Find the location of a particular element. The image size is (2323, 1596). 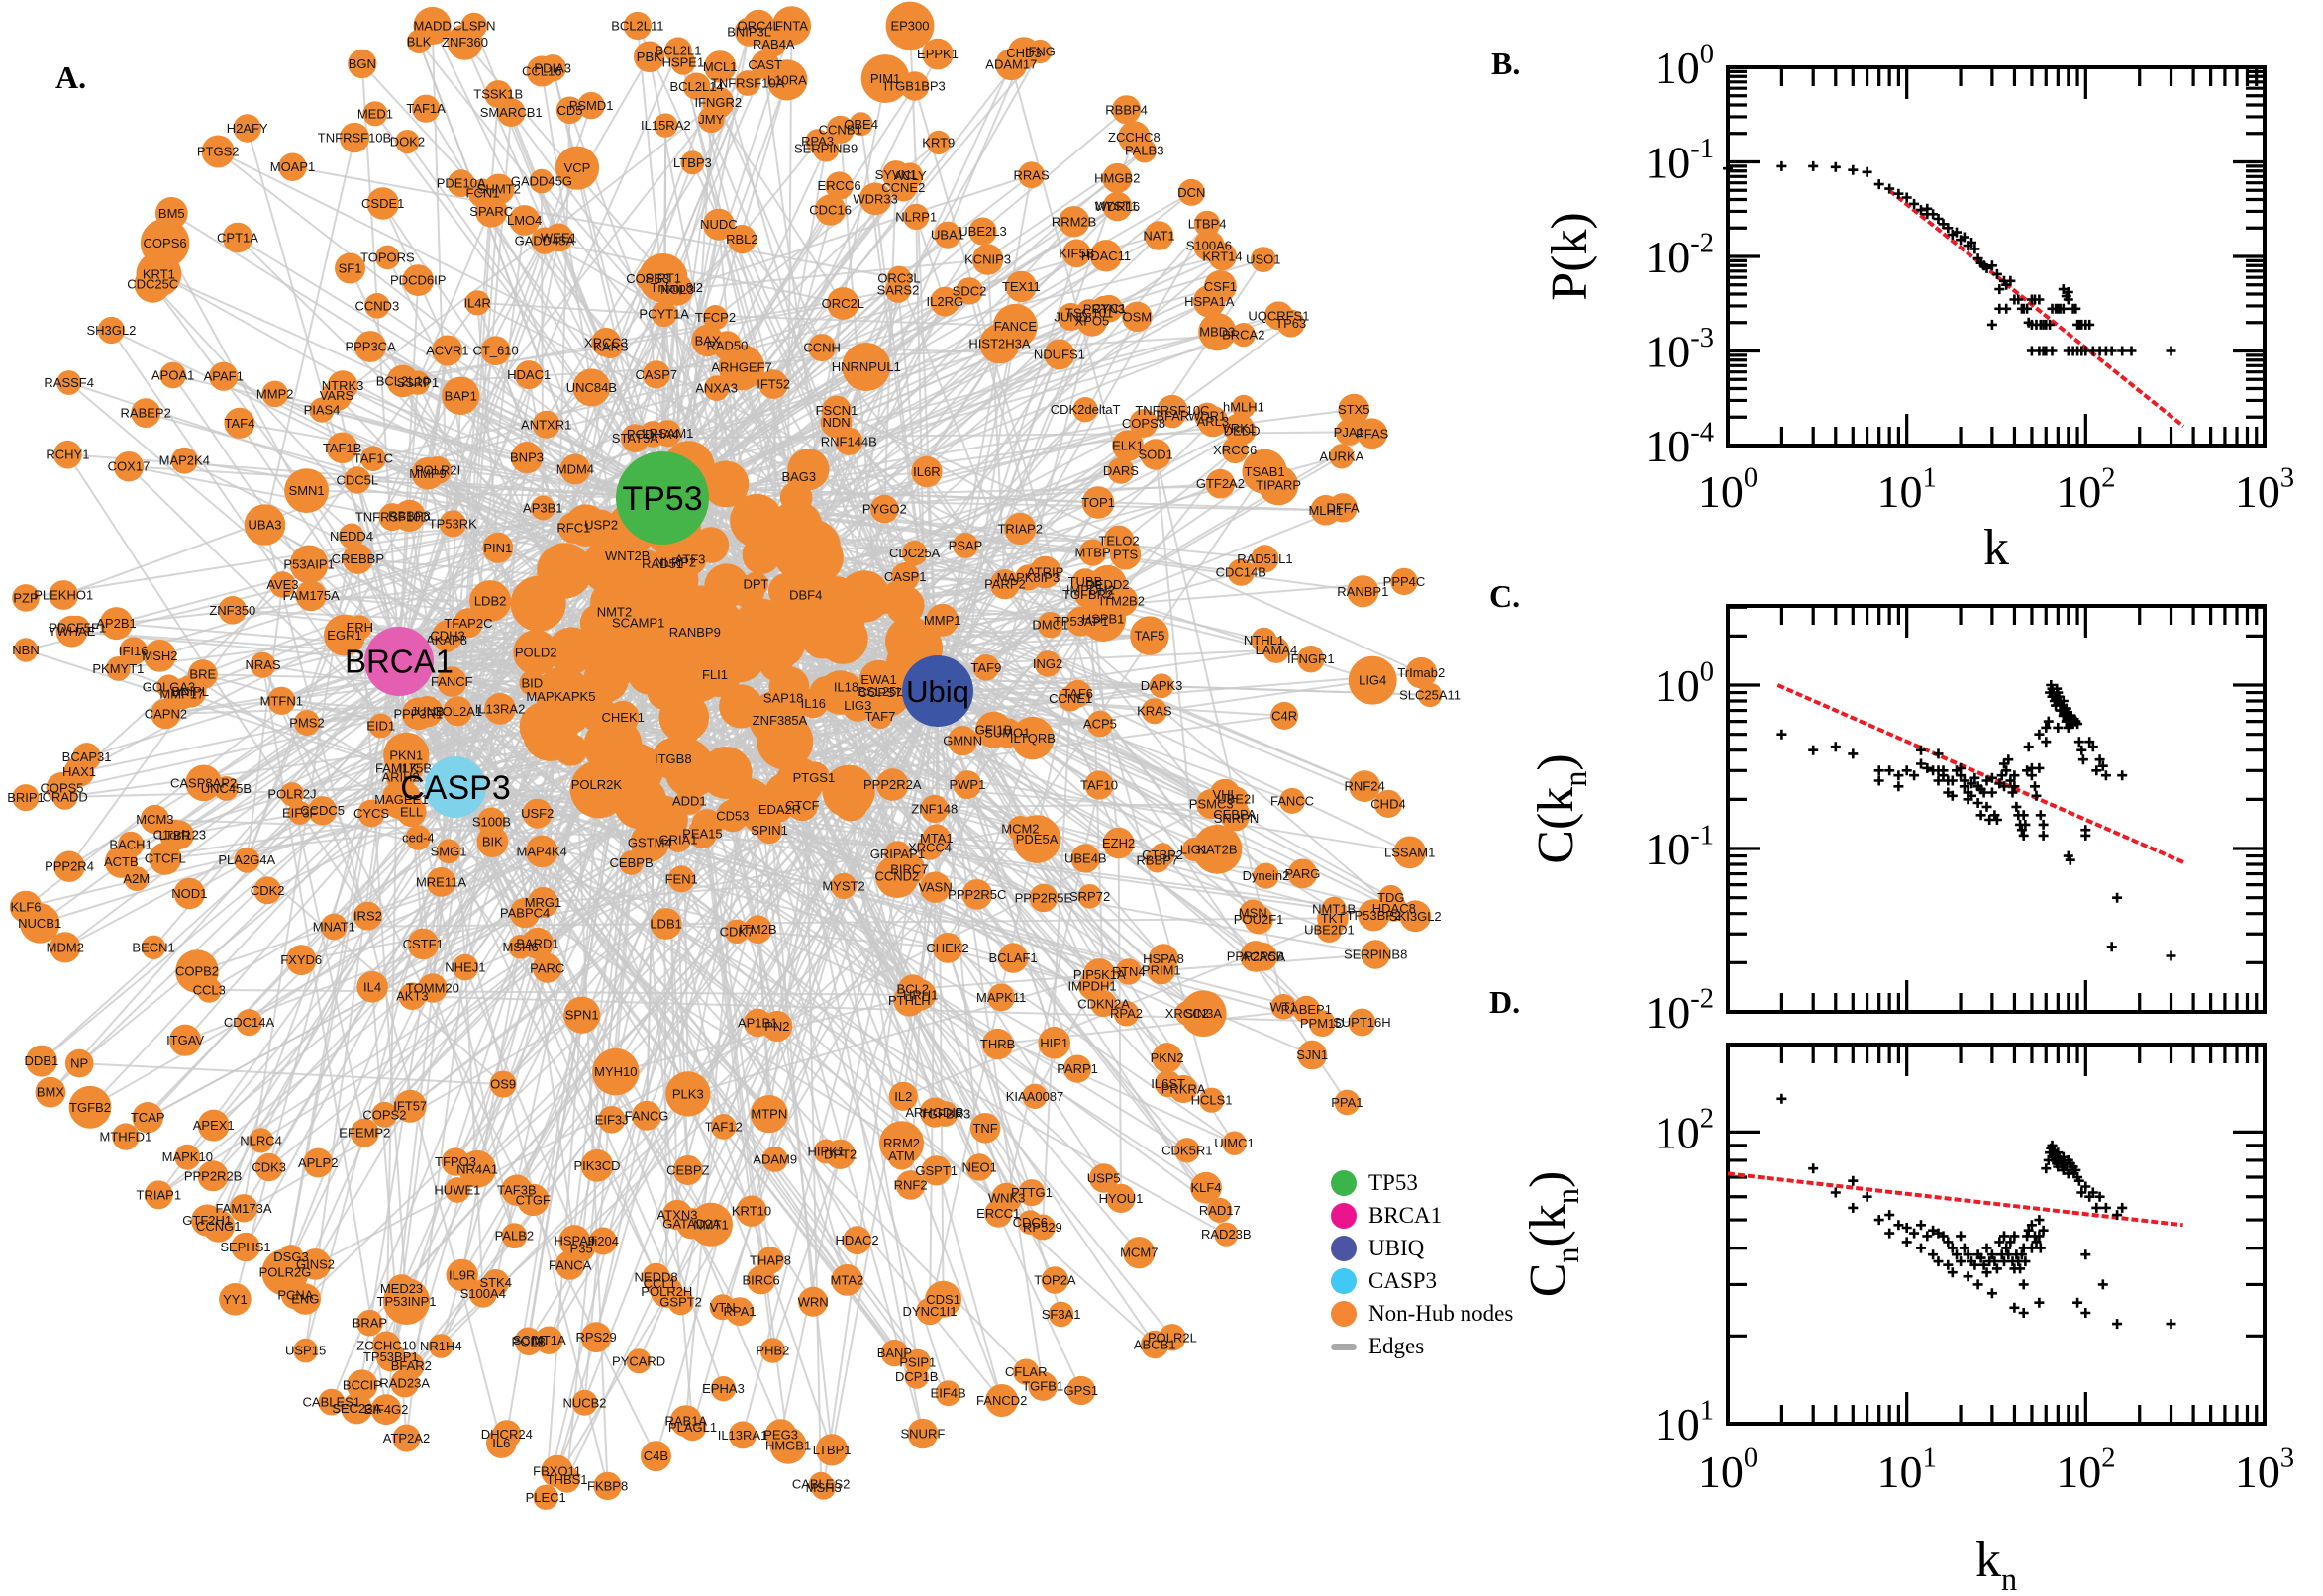

panel-b-label: B. is located at coordinates (1506, 63).